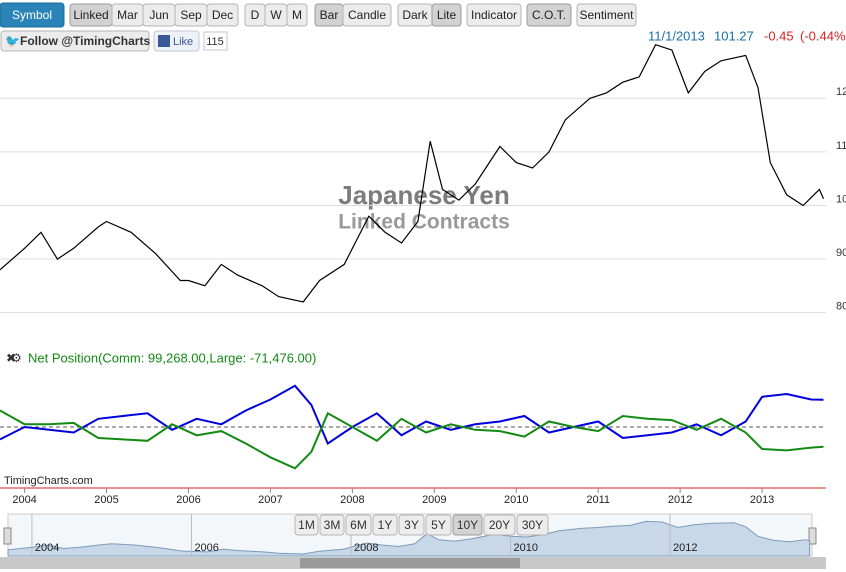  I want to click on button-label: Indicator, so click(494, 15).